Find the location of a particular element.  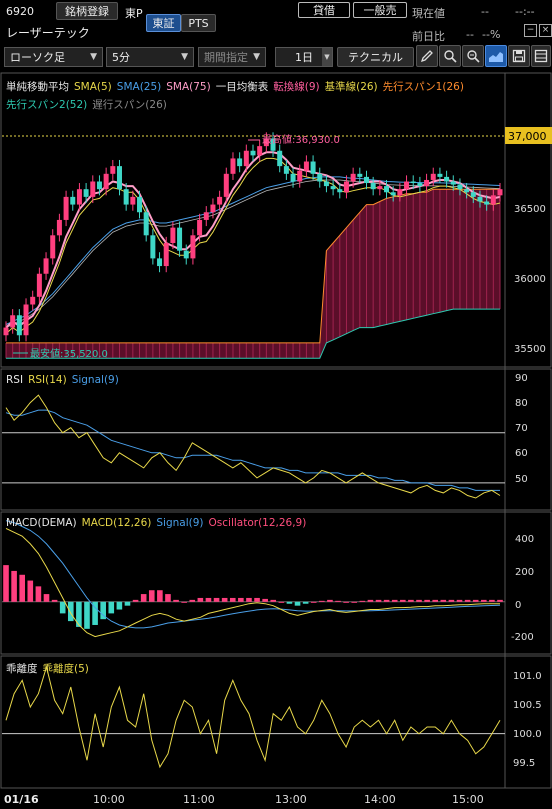

legend-item: SMA(75) is located at coordinates (188, 87).